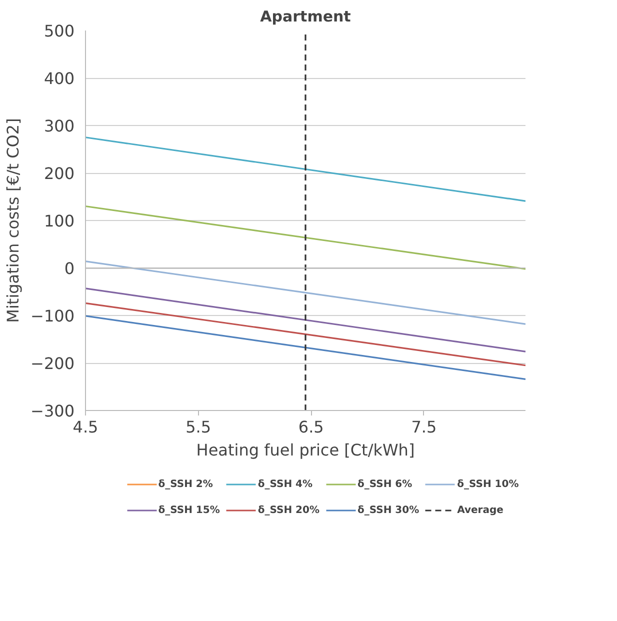 This screenshot has height=621, width=617. What do you see at coordinates (59, 78) in the screenshot?
I see `y-tick-label: 400` at bounding box center [59, 78].